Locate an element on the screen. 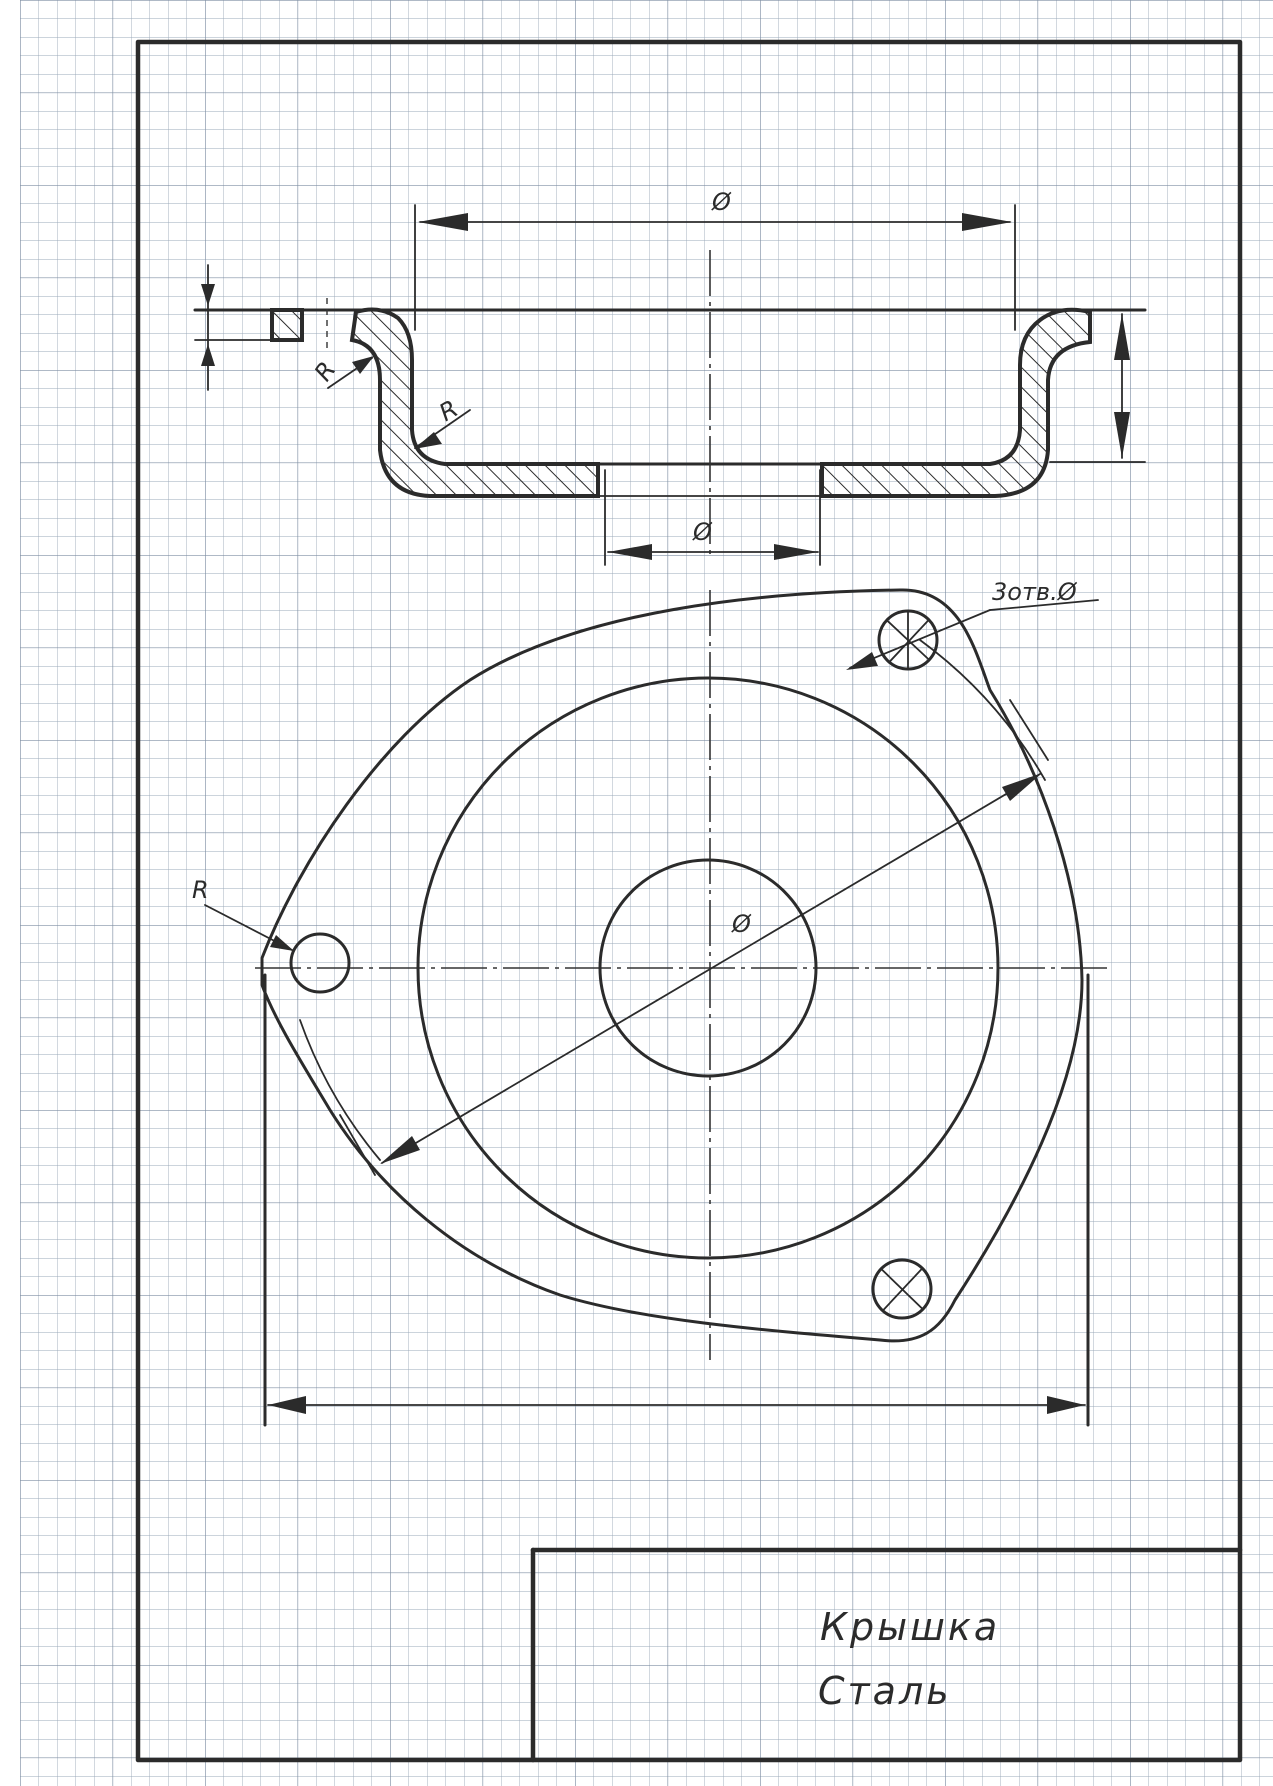 This screenshot has height=1786, width=1273. center-hole is located at coordinates (708, 968).